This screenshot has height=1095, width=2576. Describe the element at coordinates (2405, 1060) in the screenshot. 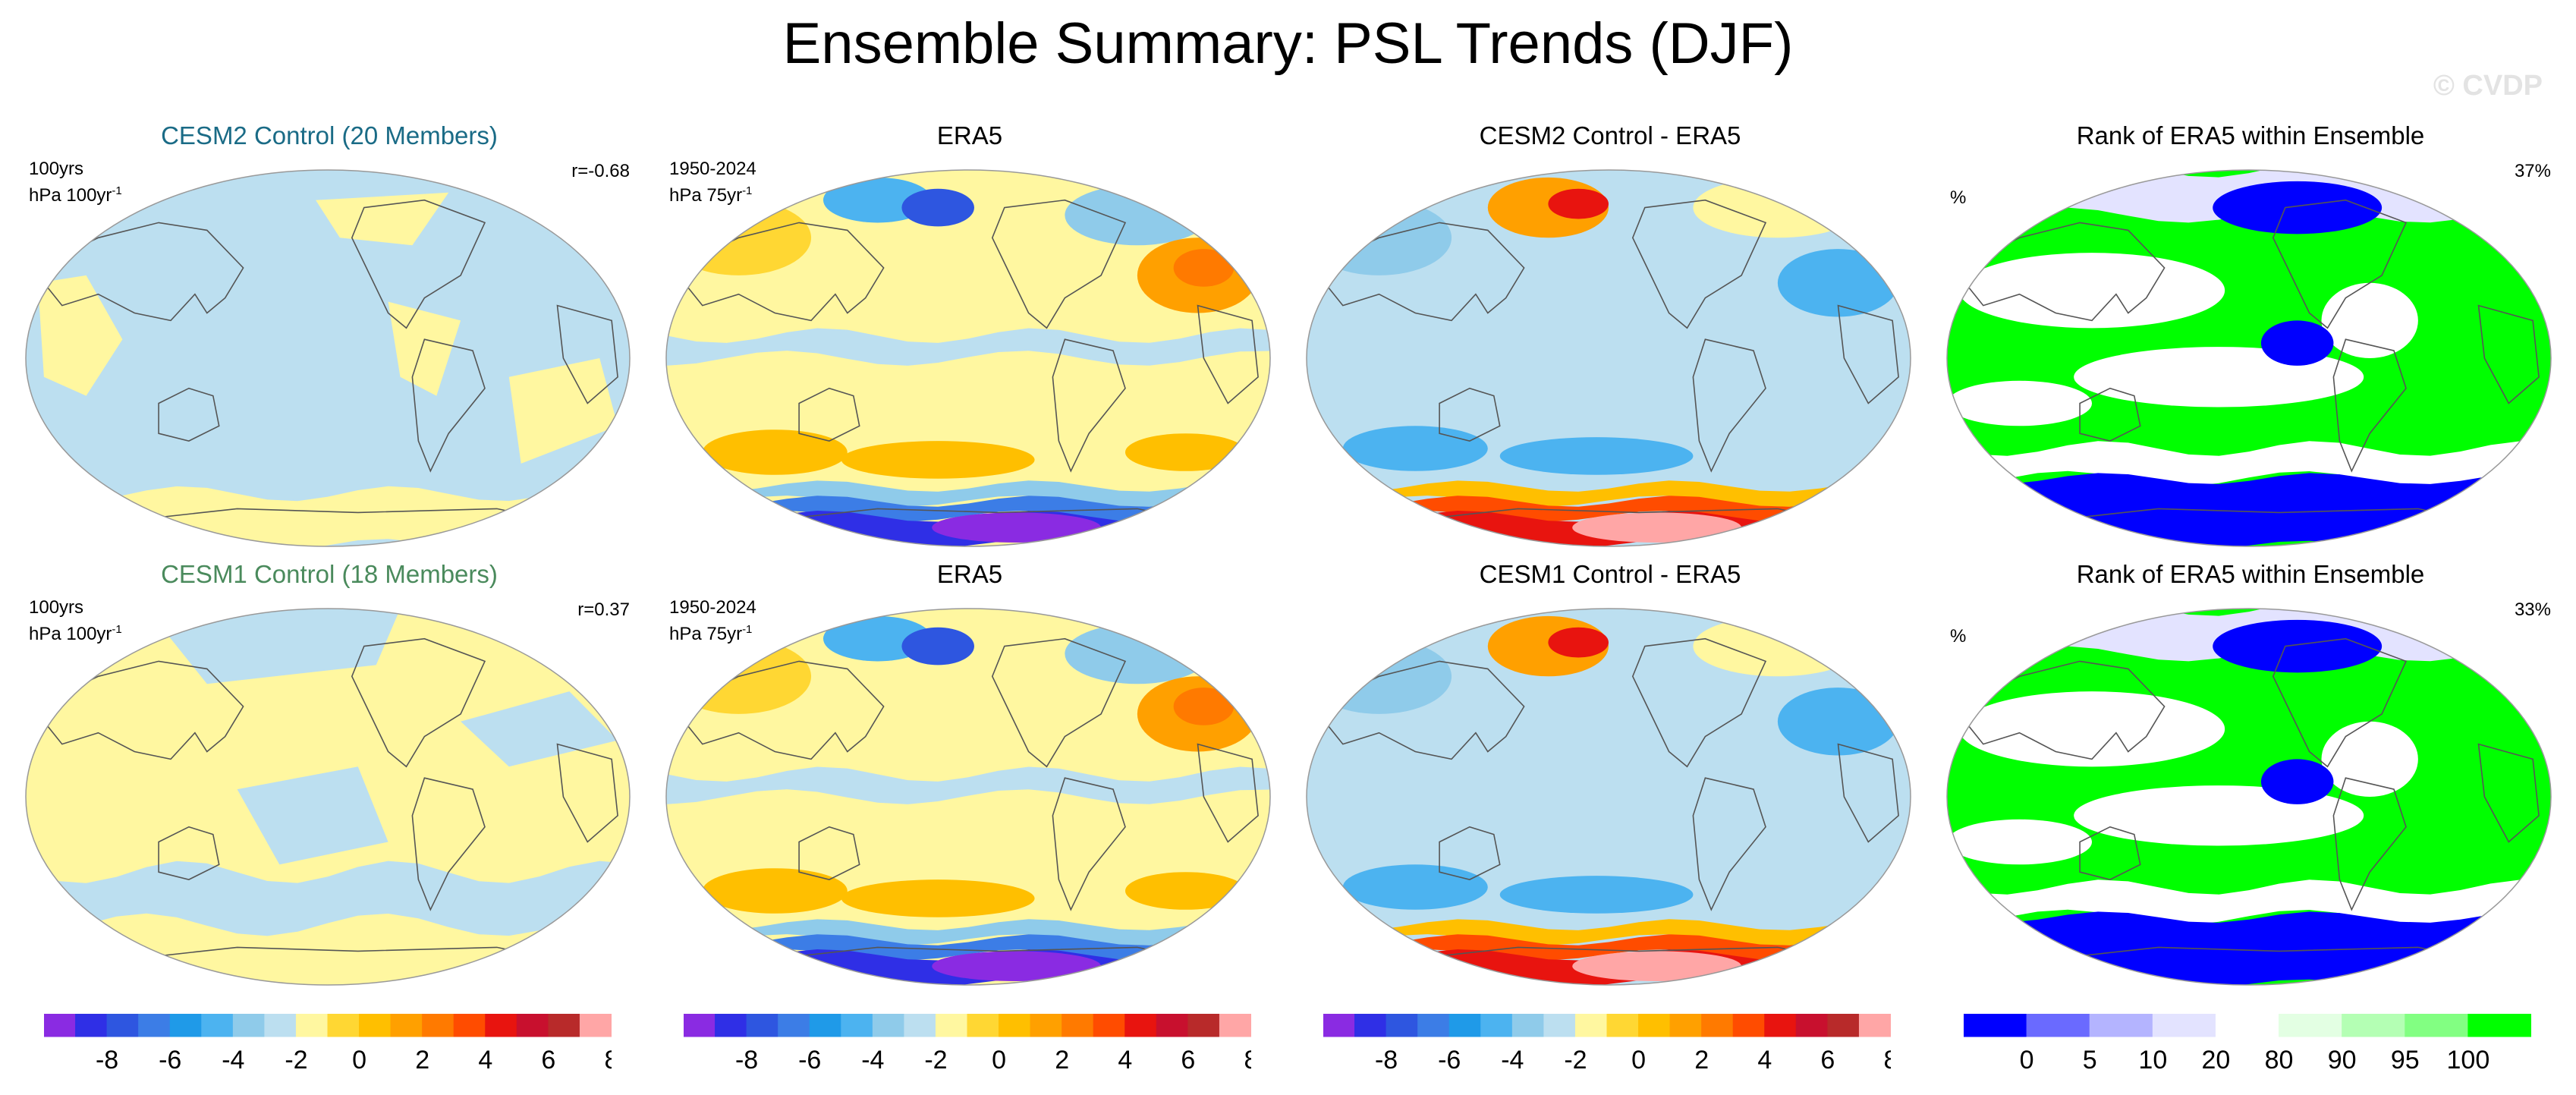

I see `colorbar-tick-label: 95` at that location.